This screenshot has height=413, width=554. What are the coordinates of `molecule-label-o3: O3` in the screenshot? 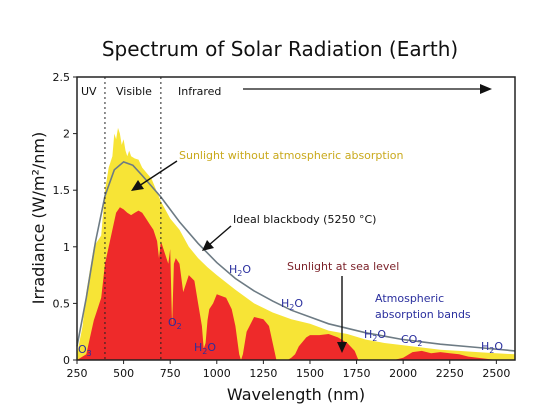 It's located at (85, 350).